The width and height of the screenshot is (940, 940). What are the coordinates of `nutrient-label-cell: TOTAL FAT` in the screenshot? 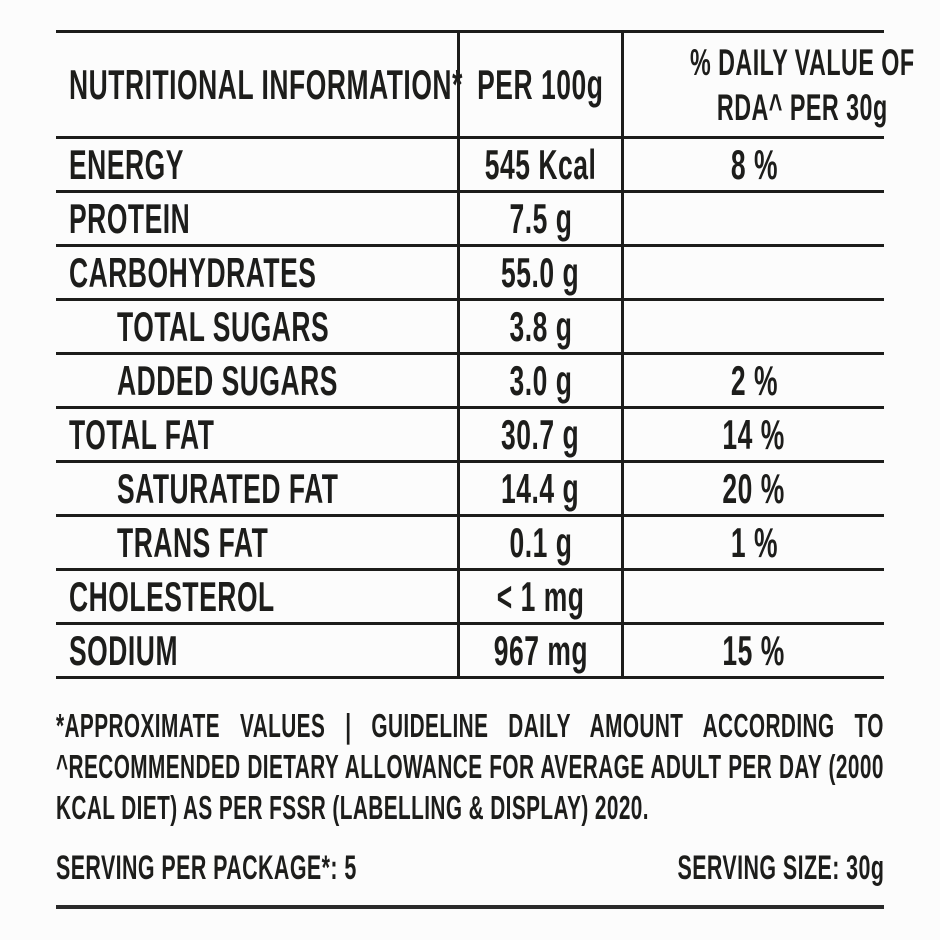 It's located at (256, 434).